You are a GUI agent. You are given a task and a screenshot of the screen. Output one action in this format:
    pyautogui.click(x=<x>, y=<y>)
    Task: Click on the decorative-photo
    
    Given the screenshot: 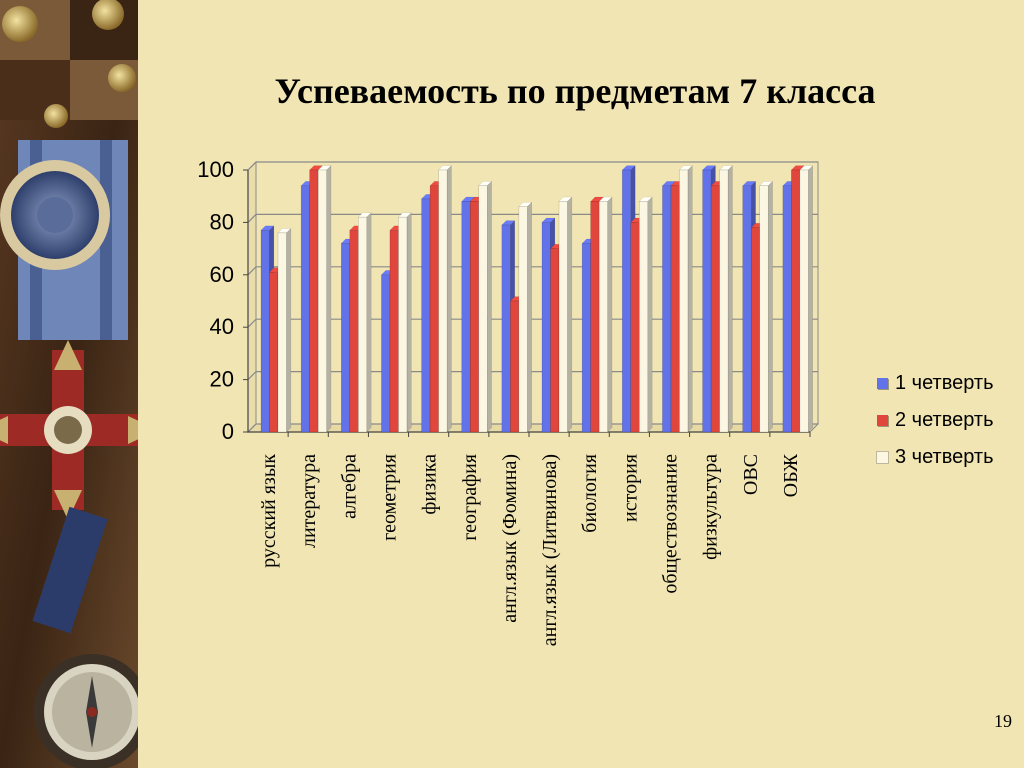 What is the action you would take?
    pyautogui.click(x=69, y=384)
    